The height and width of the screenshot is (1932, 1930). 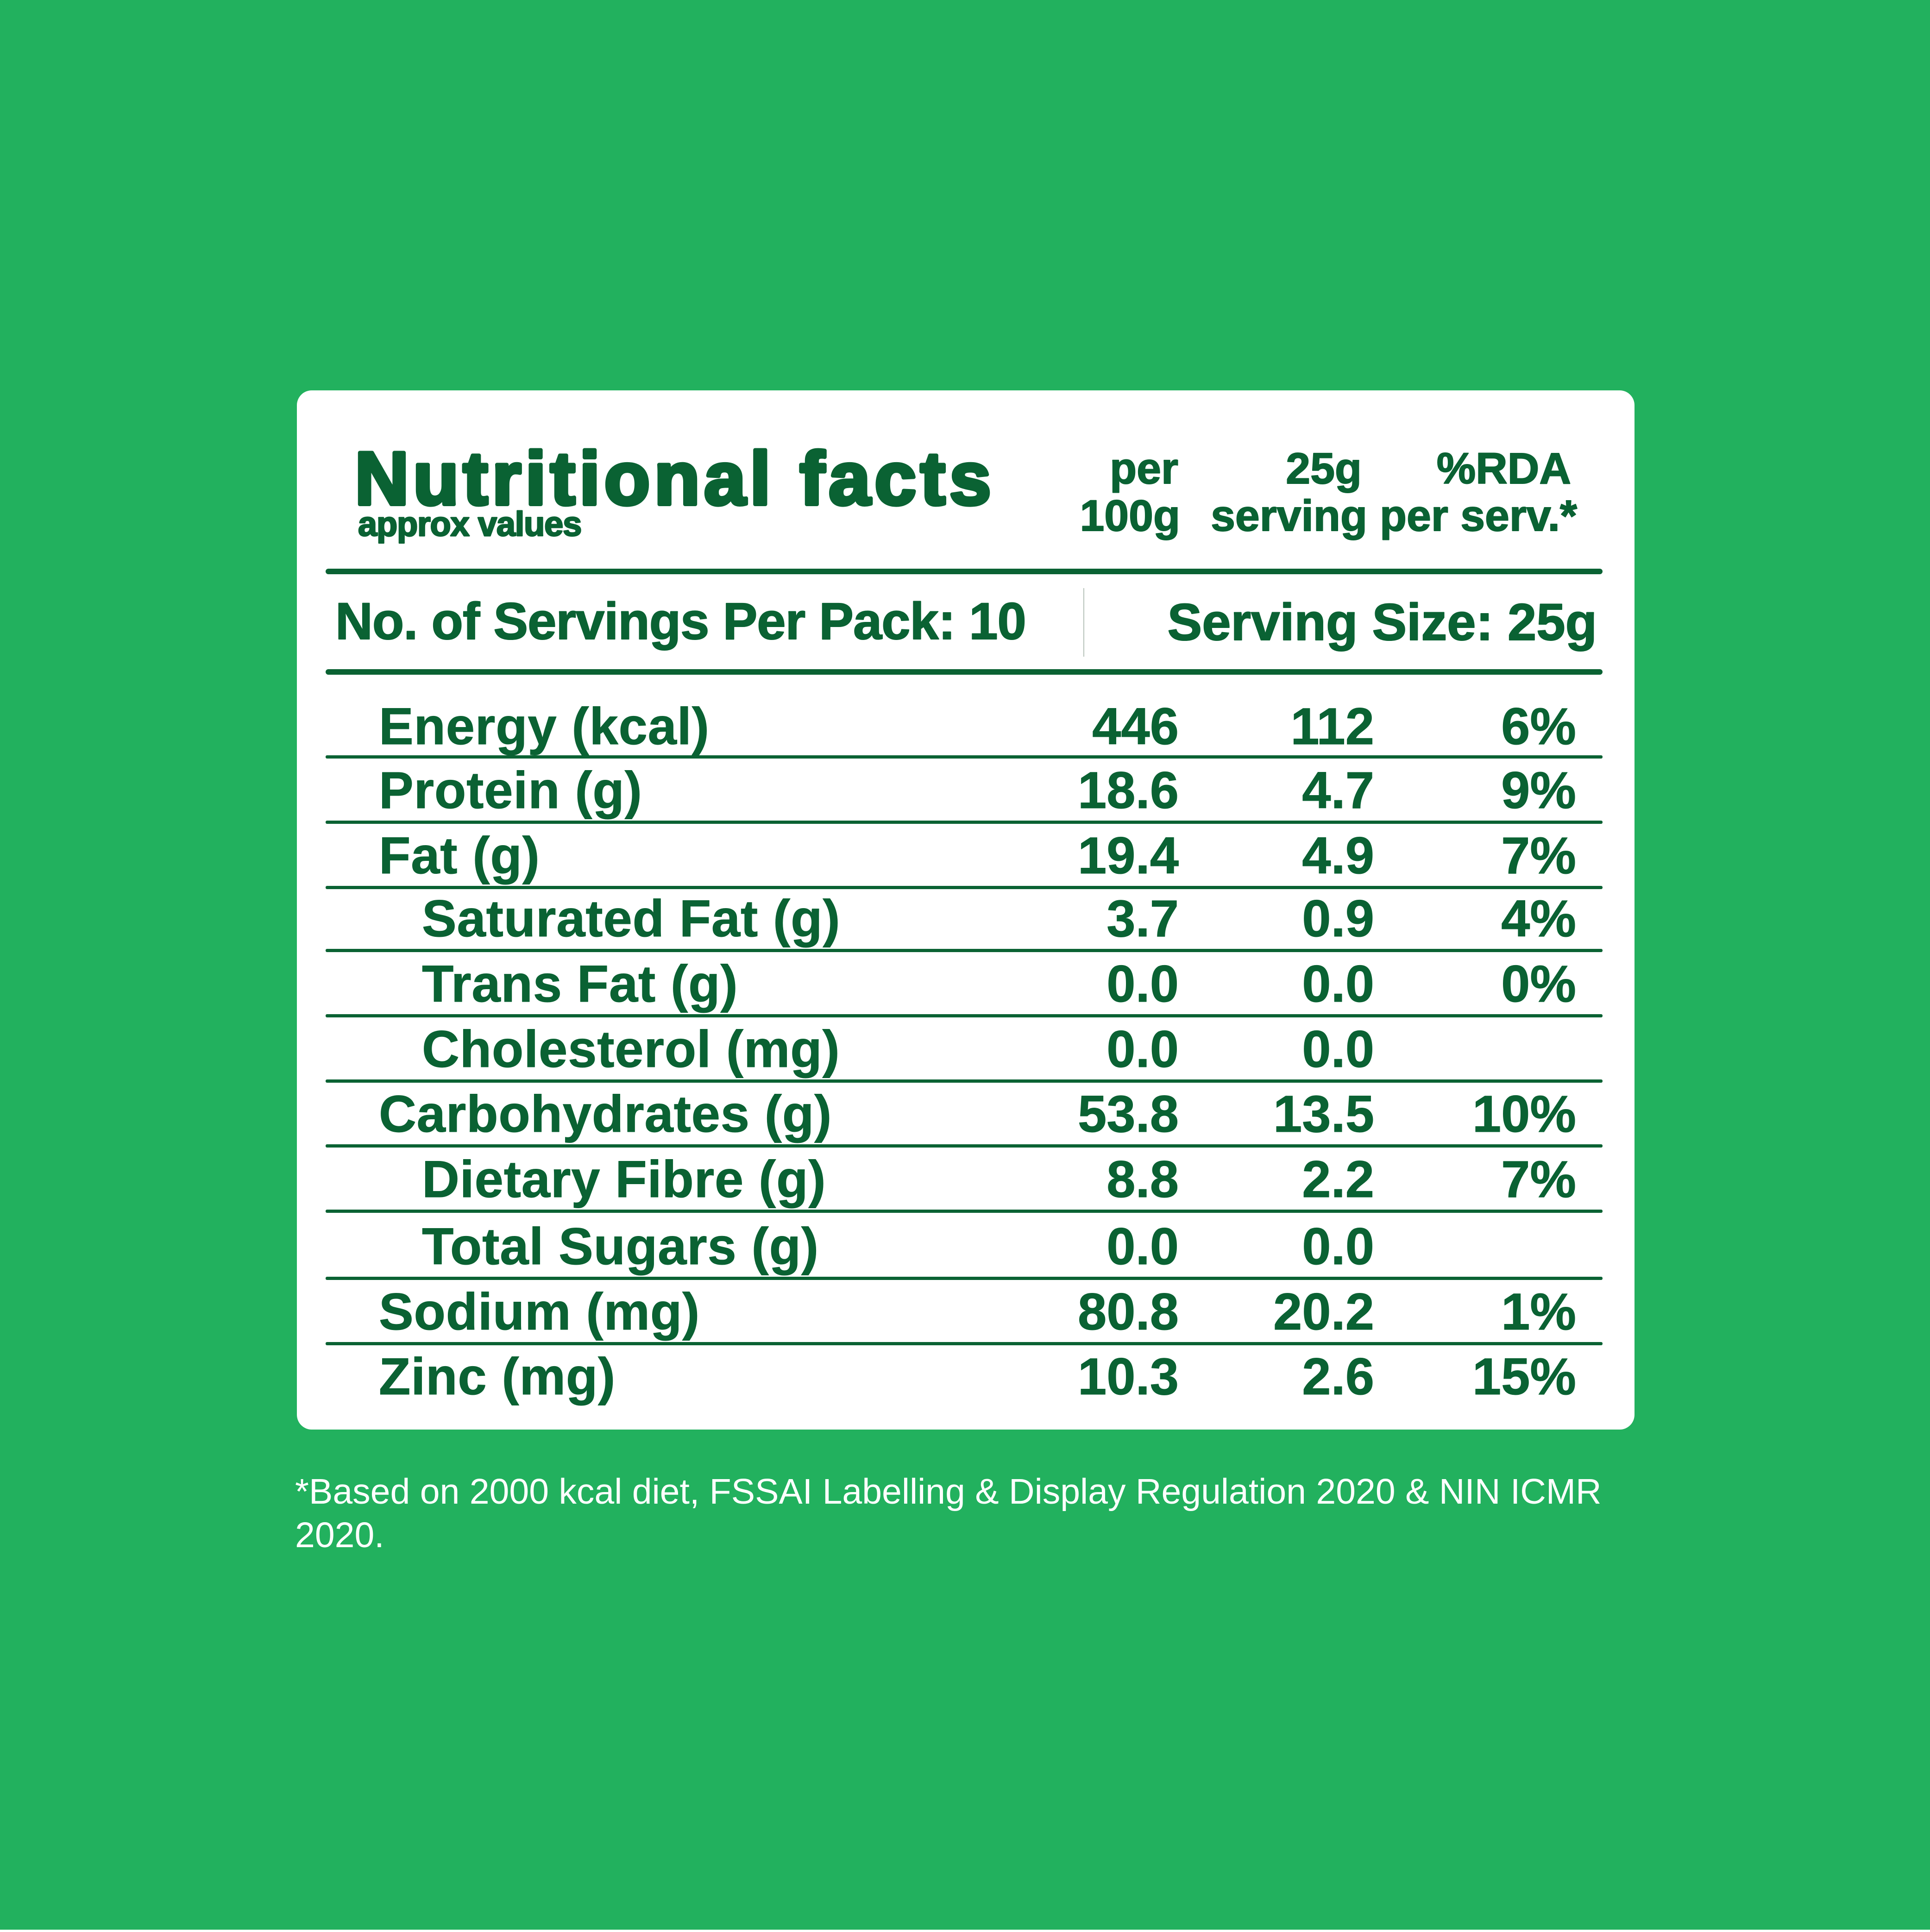 I want to click on svg-text: 6%, so click(x=1538, y=726).